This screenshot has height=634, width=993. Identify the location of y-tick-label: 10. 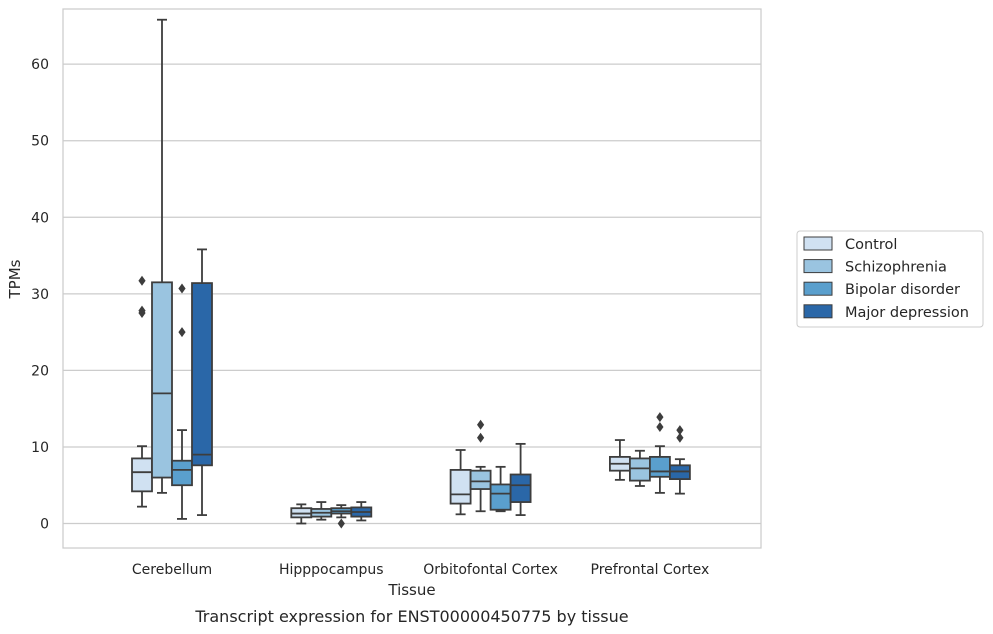
(40, 448).